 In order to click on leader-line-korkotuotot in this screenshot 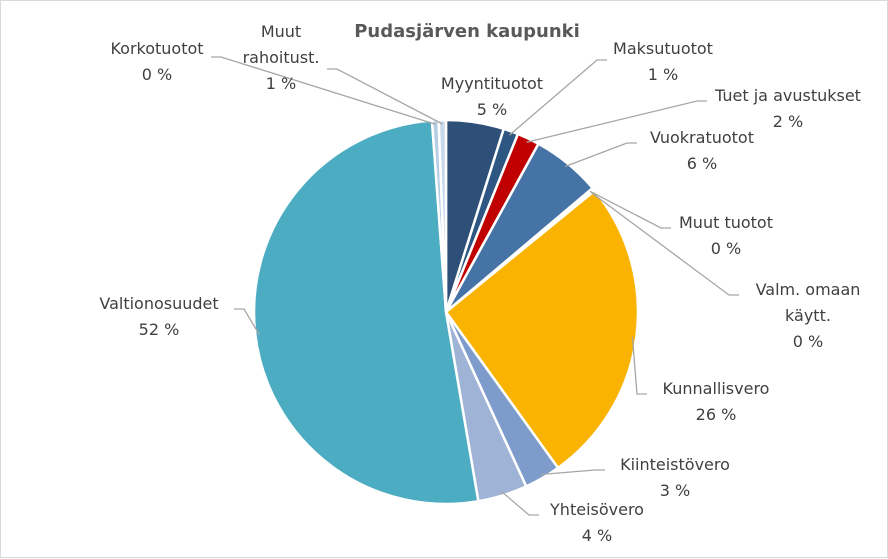, I will do `click(323, 90)`.